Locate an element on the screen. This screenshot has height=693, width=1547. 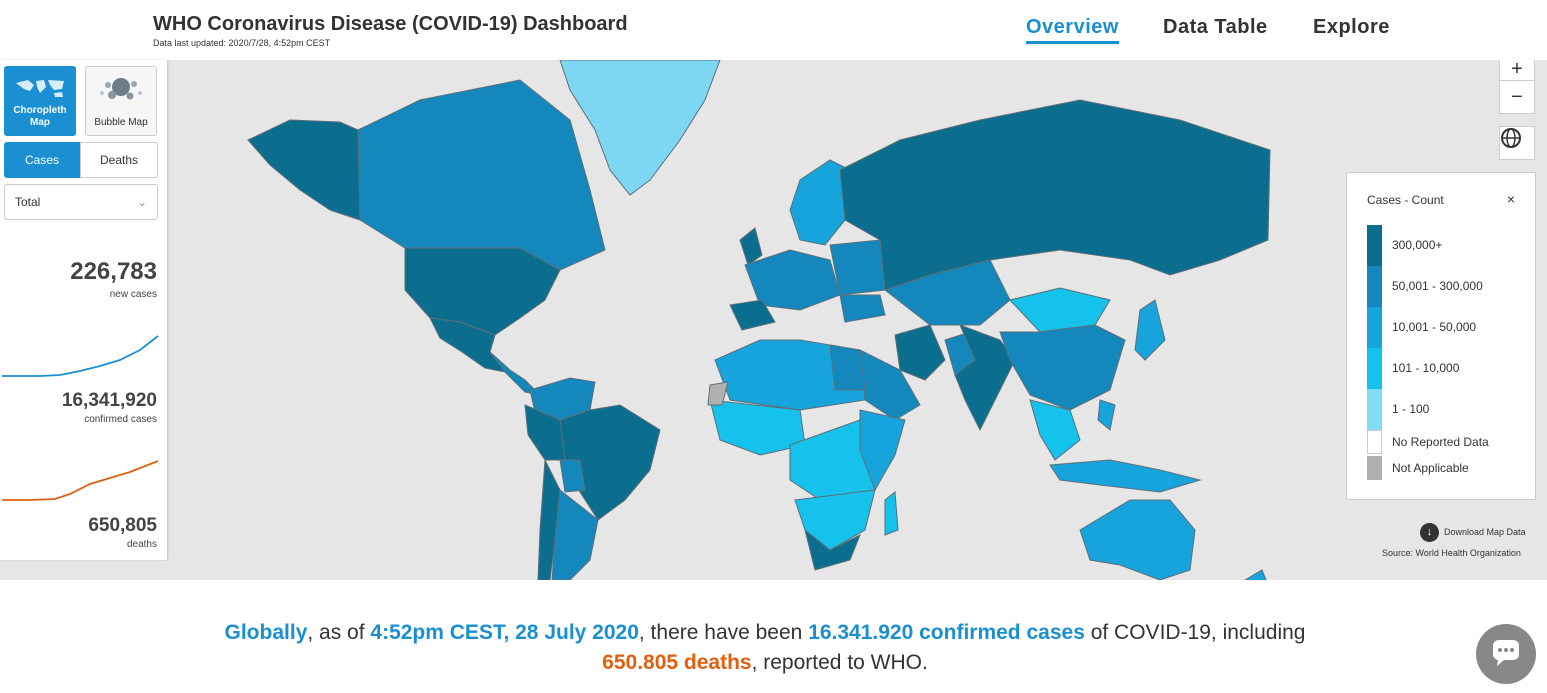
deaths-label: deaths is located at coordinates (141, 544).